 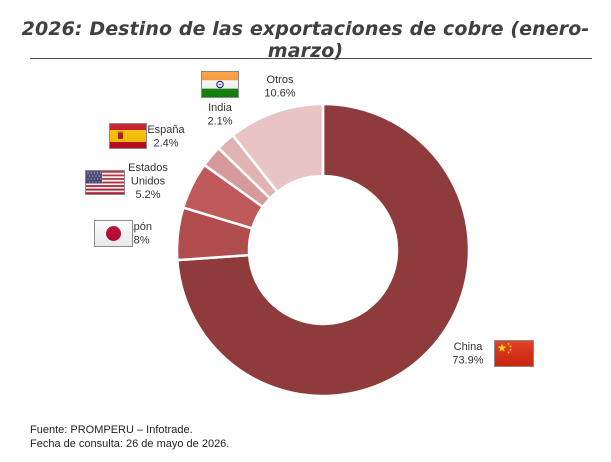 What do you see at coordinates (278, 148) in the screenshot?
I see `slice-otros` at bounding box center [278, 148].